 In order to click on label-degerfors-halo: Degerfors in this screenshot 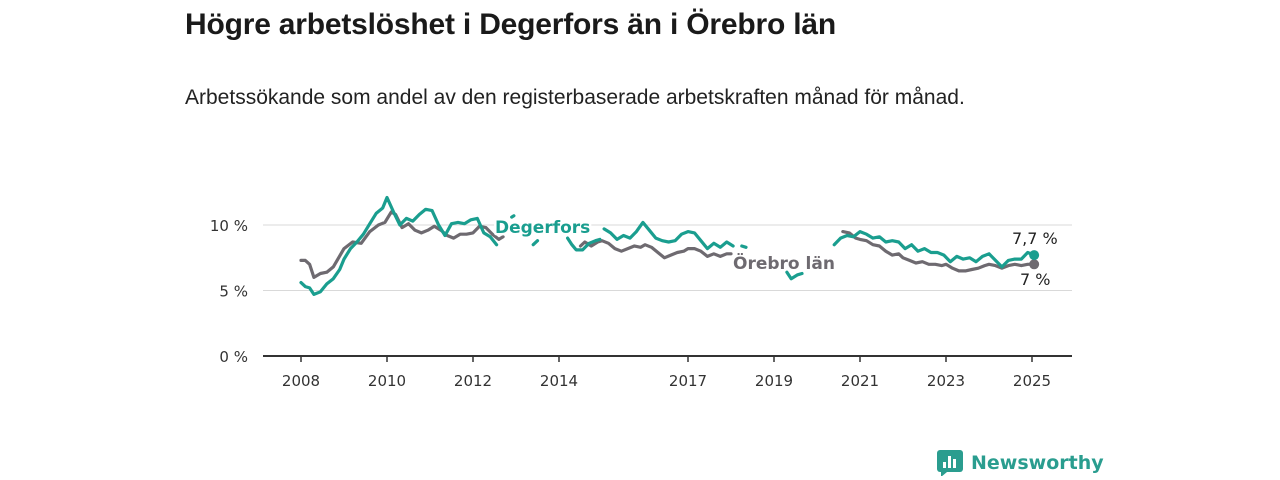, I will do `click(542, 228)`.